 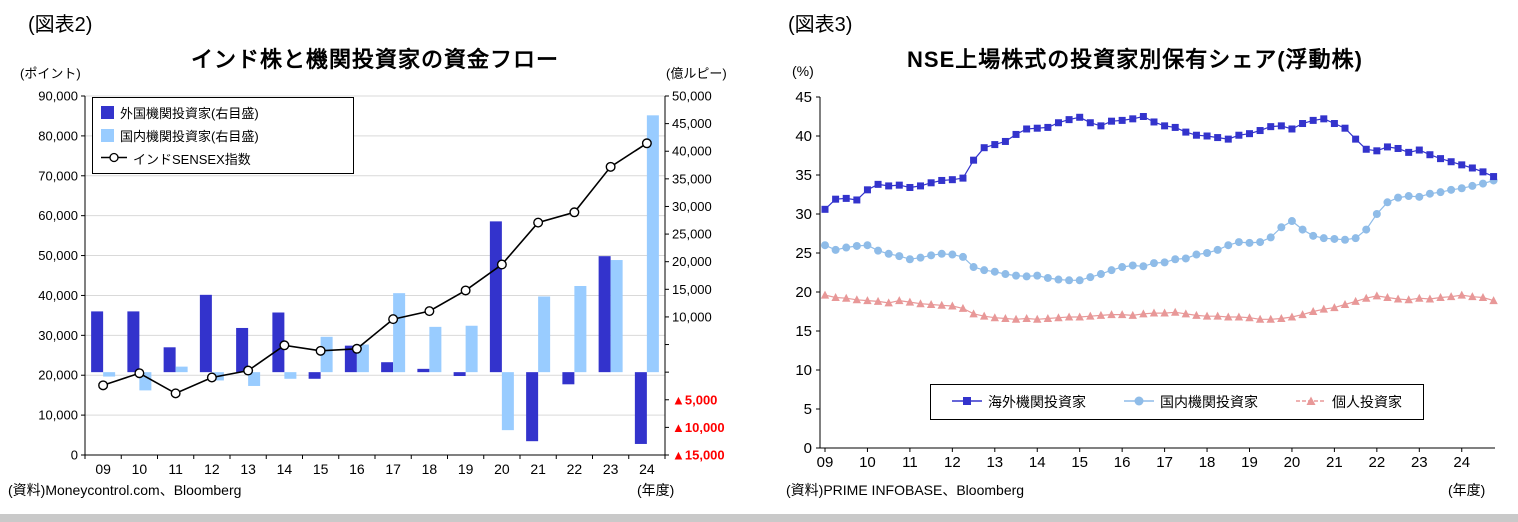 I want to click on fig2-right-axis-tick-label: 35,000, so click(x=692, y=178).